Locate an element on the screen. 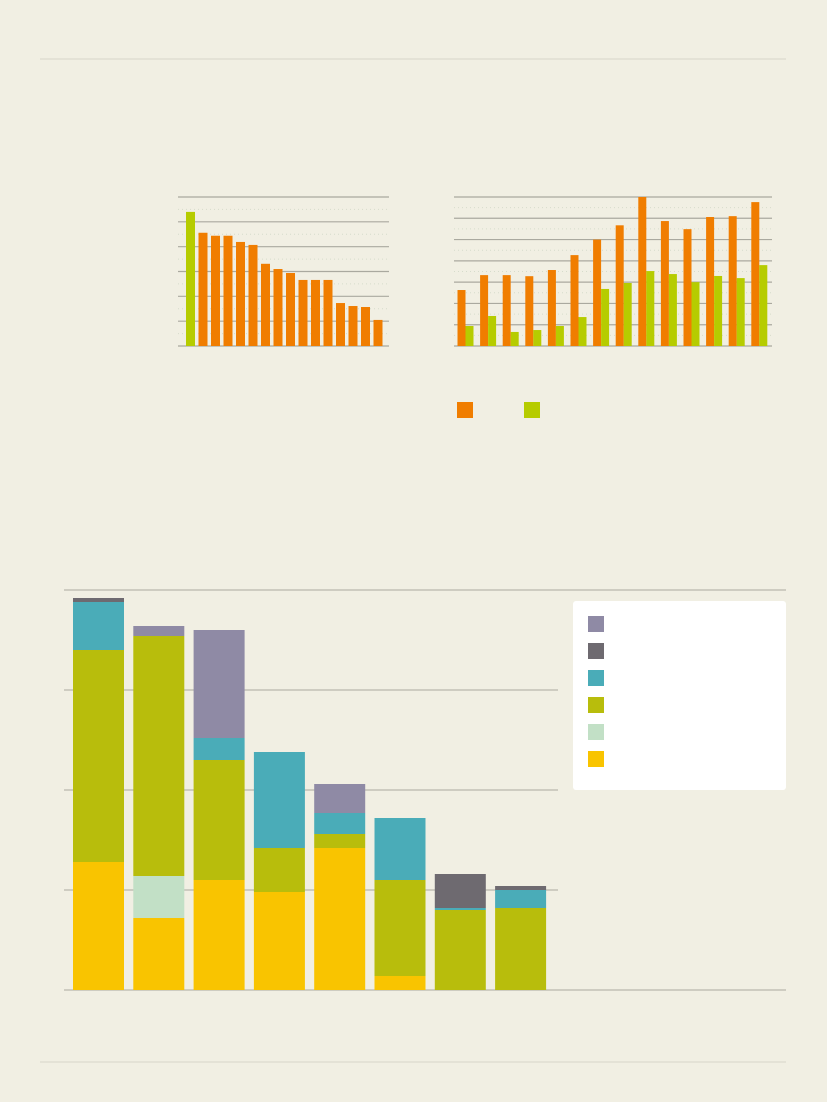  stack-segment-light_green is located at coordinates (159, 897).